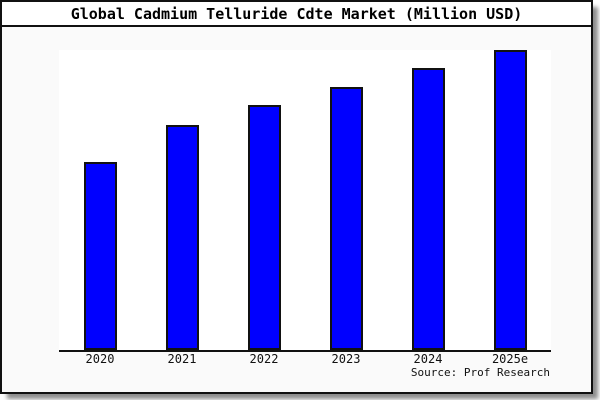  What do you see at coordinates (480, 372) in the screenshot?
I see `source-text: Source: Prof Research` at bounding box center [480, 372].